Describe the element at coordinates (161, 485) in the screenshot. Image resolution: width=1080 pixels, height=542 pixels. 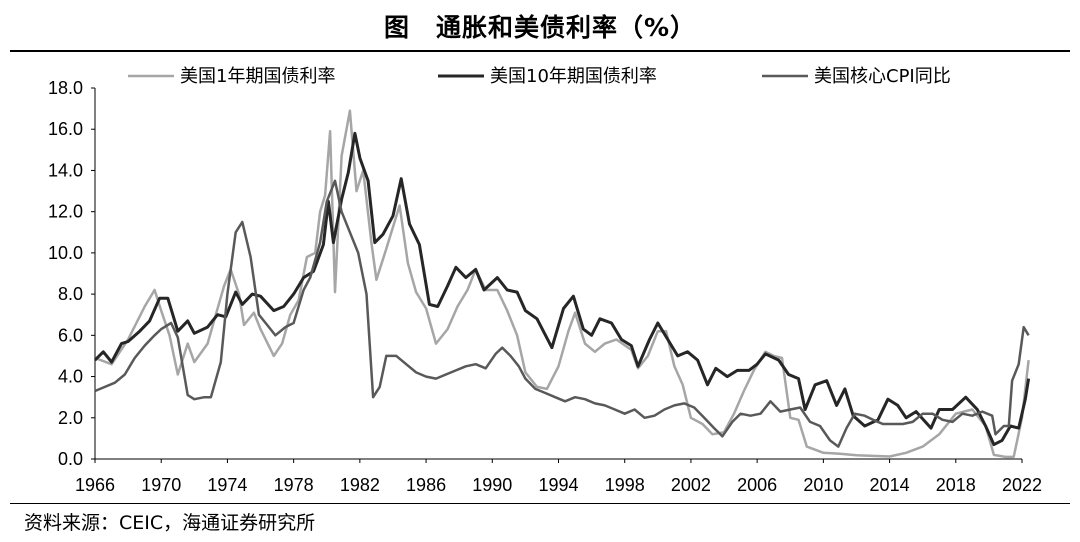
I see `x-tick-label: 1970` at that location.